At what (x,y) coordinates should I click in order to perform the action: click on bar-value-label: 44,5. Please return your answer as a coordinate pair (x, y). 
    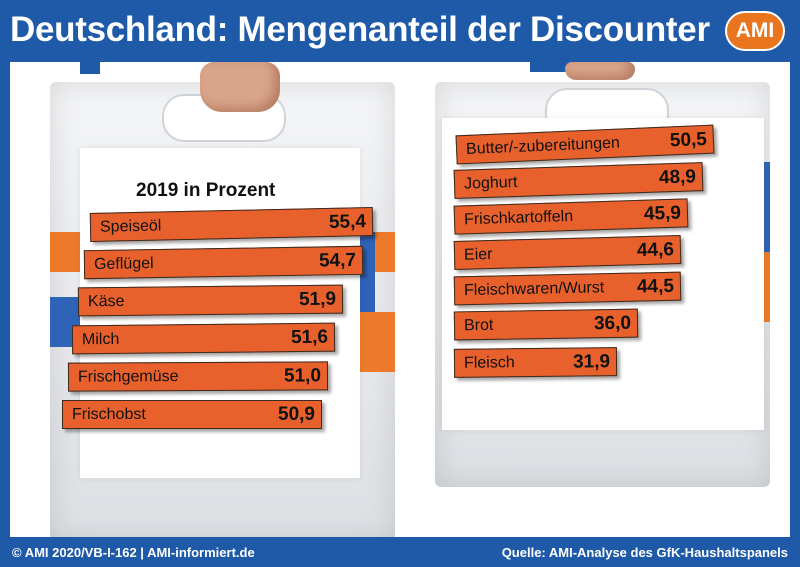
    Looking at the image, I should click on (655, 286).